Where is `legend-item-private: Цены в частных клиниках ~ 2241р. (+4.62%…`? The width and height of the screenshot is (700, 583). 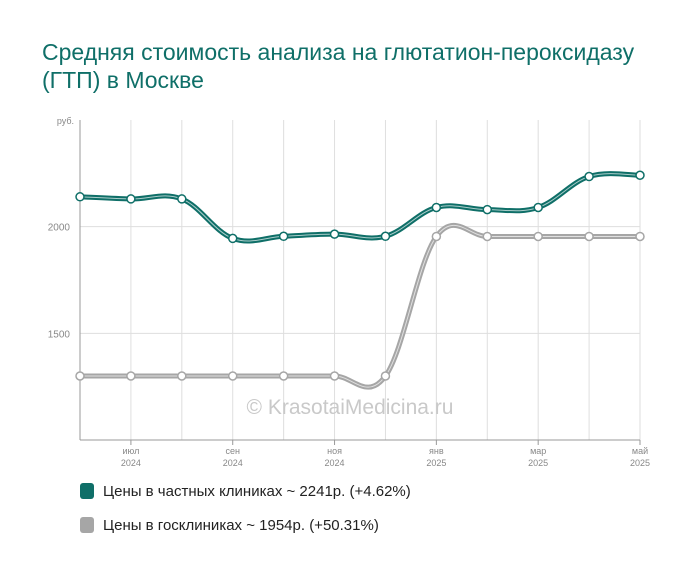
legend-item-private: Цены в частных клиниках ~ 2241р. (+4.62%… is located at coordinates (245, 491).